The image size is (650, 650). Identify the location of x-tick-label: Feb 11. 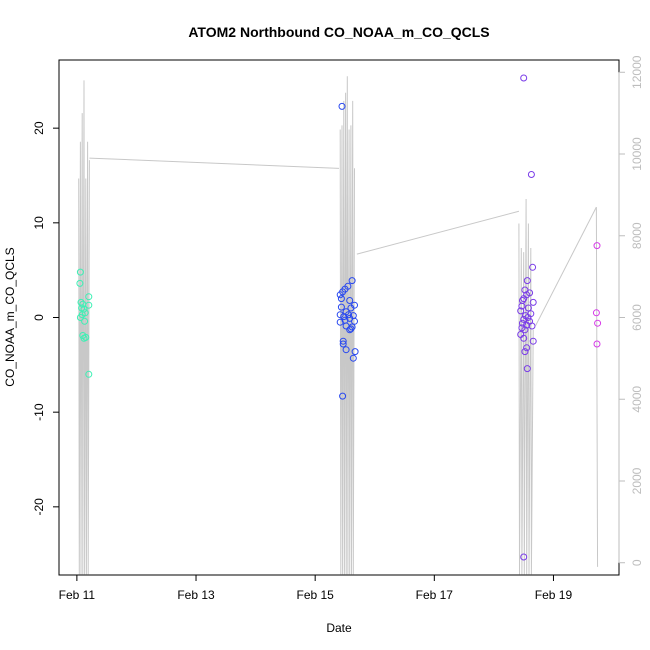
(77, 595).